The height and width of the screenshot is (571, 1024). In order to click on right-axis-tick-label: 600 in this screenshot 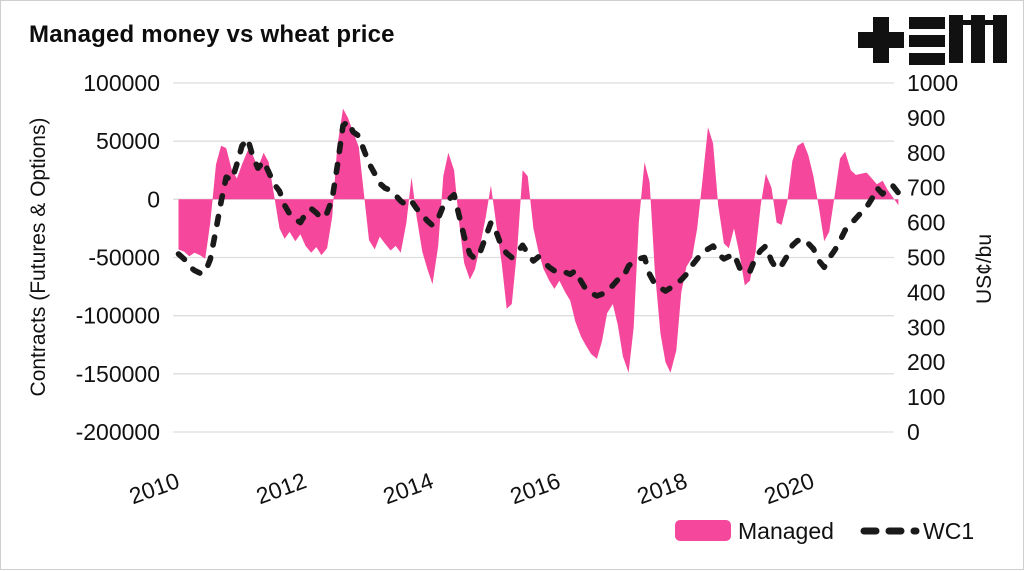, I will do `click(926, 223)`.